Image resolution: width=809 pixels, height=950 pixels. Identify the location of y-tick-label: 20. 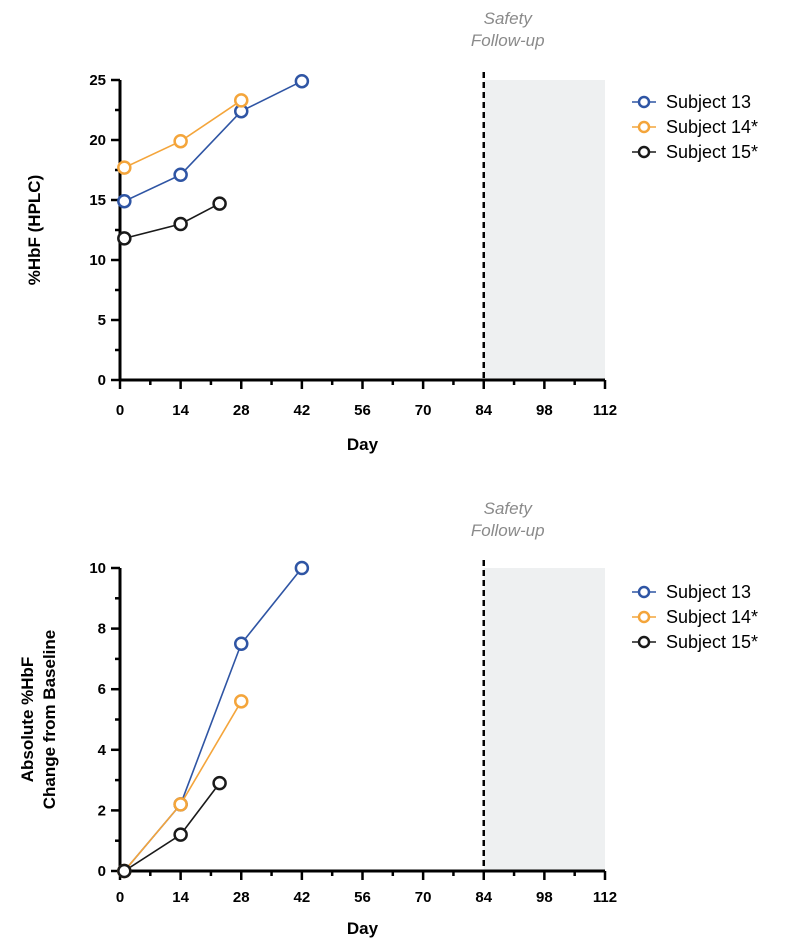
(97, 140).